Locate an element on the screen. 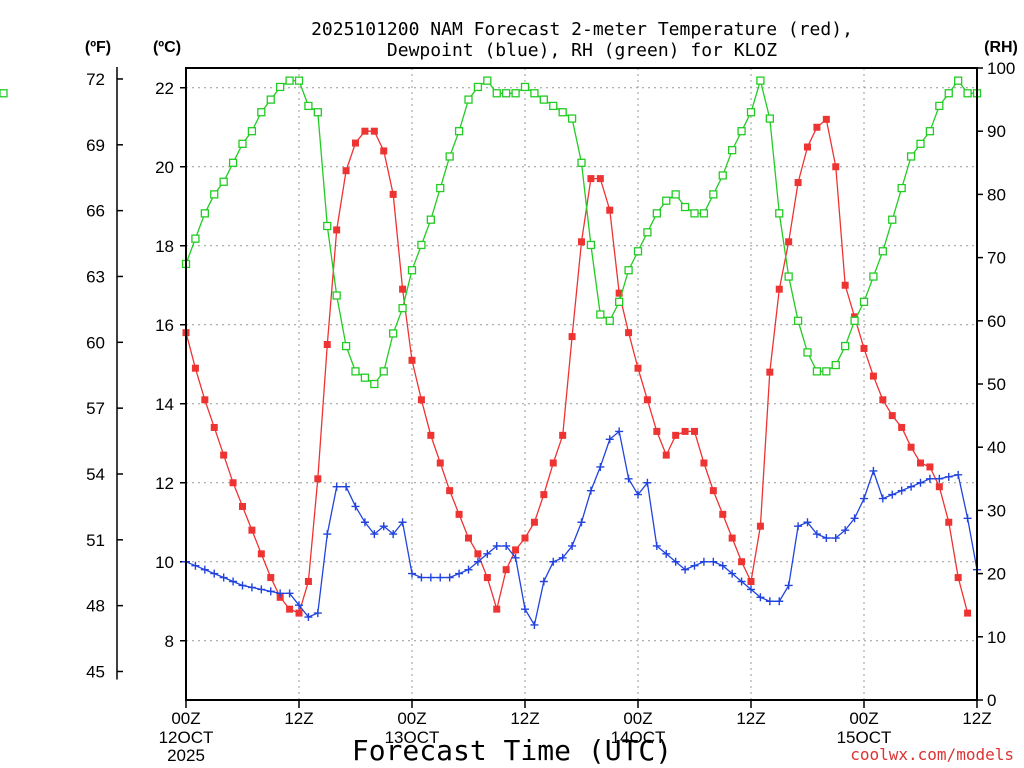 The height and width of the screenshot is (768, 1024). celsius-tick-label: 14 is located at coordinates (164, 404).